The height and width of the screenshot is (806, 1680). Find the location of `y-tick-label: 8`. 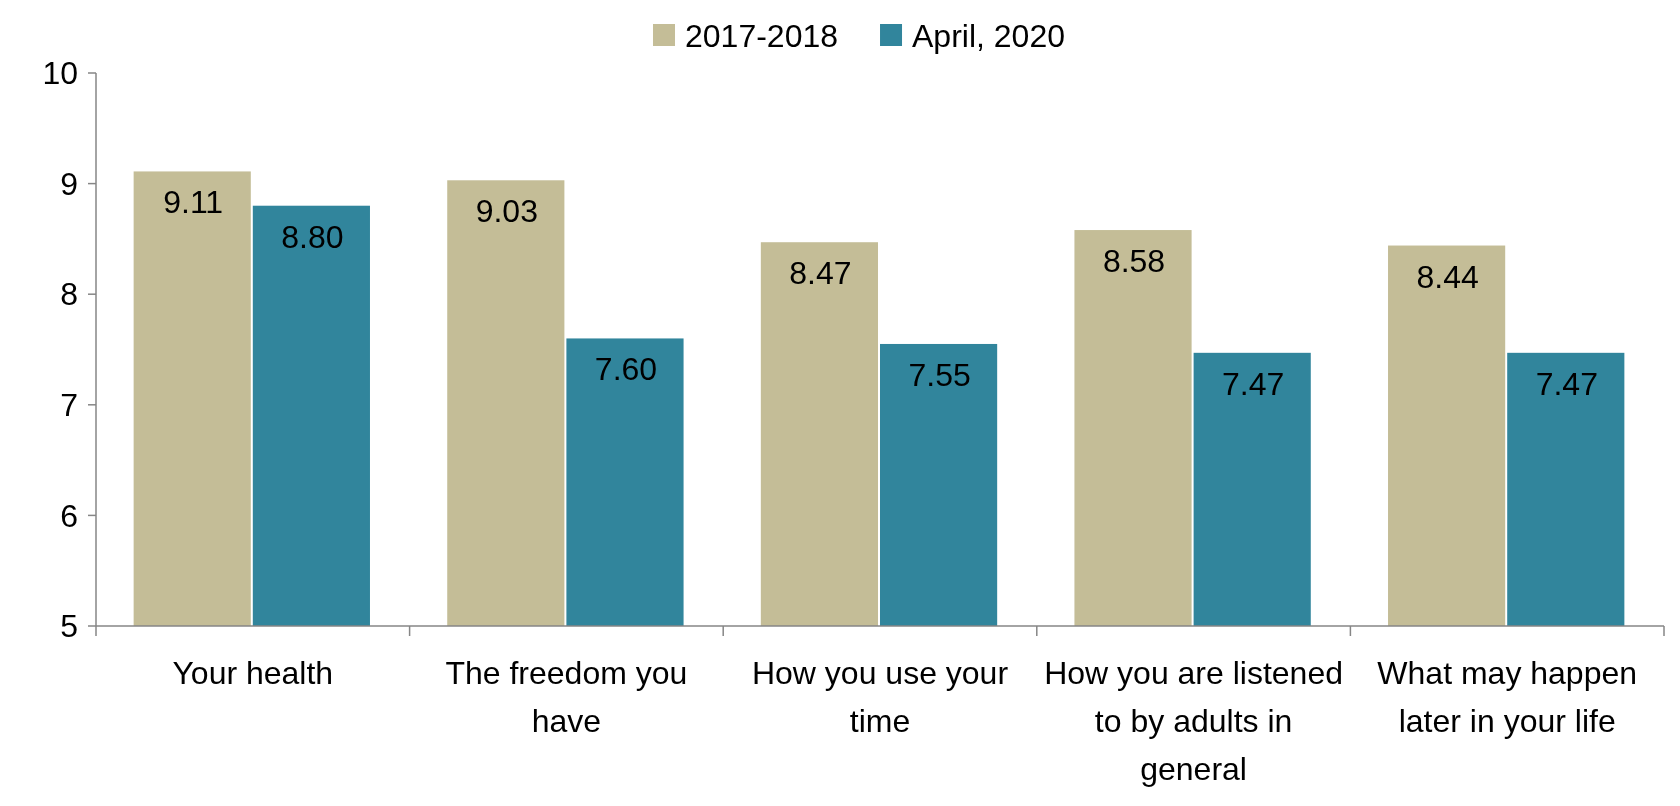

y-tick-label: 8 is located at coordinates (69, 294).